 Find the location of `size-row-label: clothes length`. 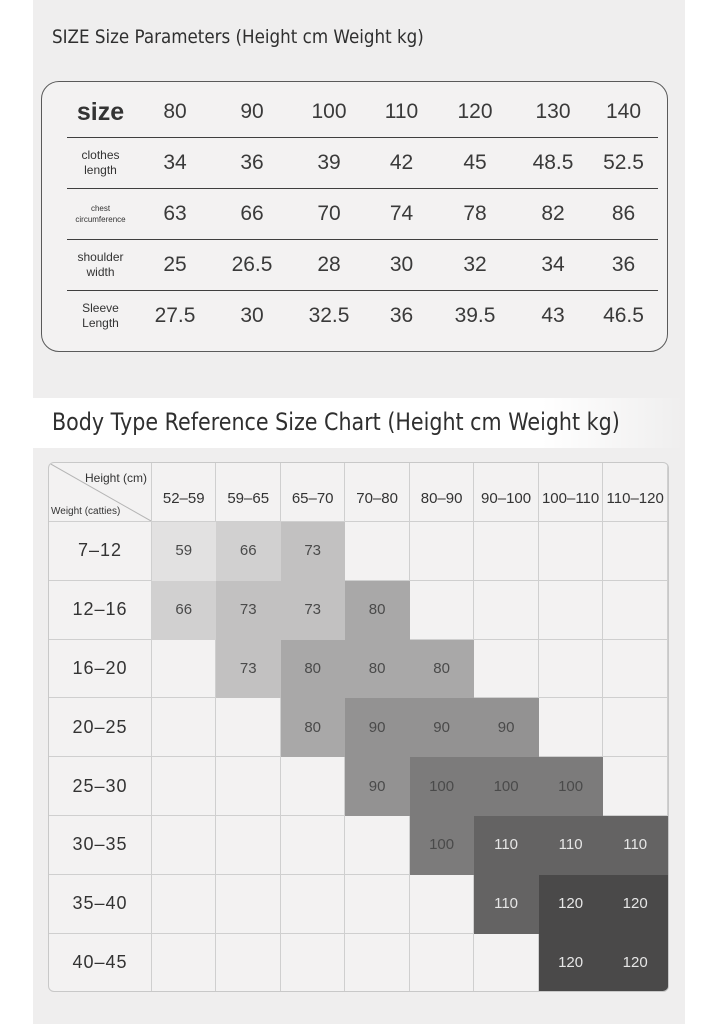

size-row-label: clothes length is located at coordinates (100, 163).